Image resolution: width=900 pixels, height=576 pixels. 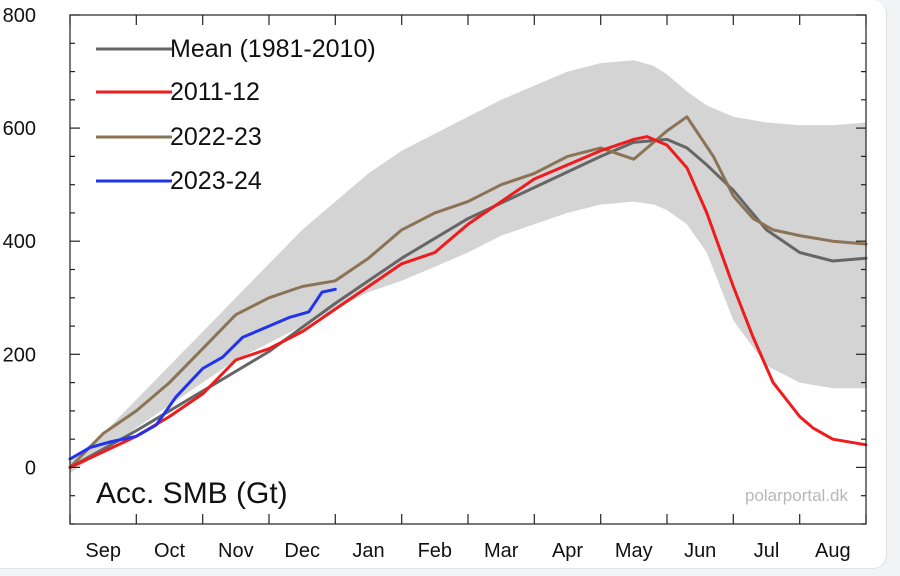 What do you see at coordinates (767, 551) in the screenshot?
I see `x-tick-label: Jul` at bounding box center [767, 551].